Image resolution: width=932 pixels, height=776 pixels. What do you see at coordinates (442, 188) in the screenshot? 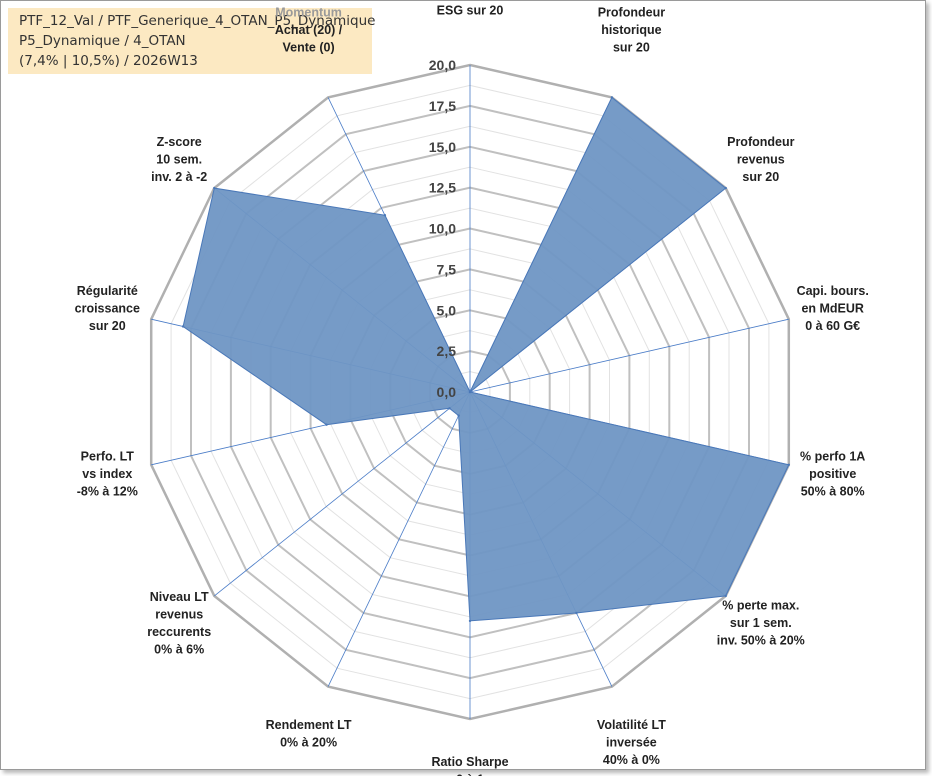
I see `tick-label: 12,5` at bounding box center [442, 188].